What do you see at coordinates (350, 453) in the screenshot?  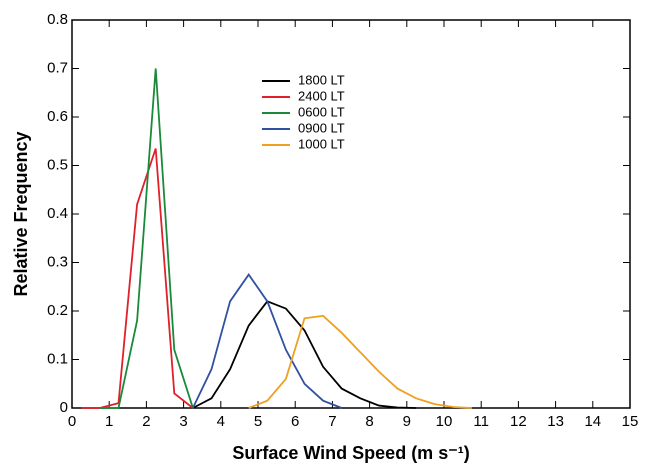 I see `x-axis-label: Surface Wind Speed (m s⁻¹)` at bounding box center [350, 453].